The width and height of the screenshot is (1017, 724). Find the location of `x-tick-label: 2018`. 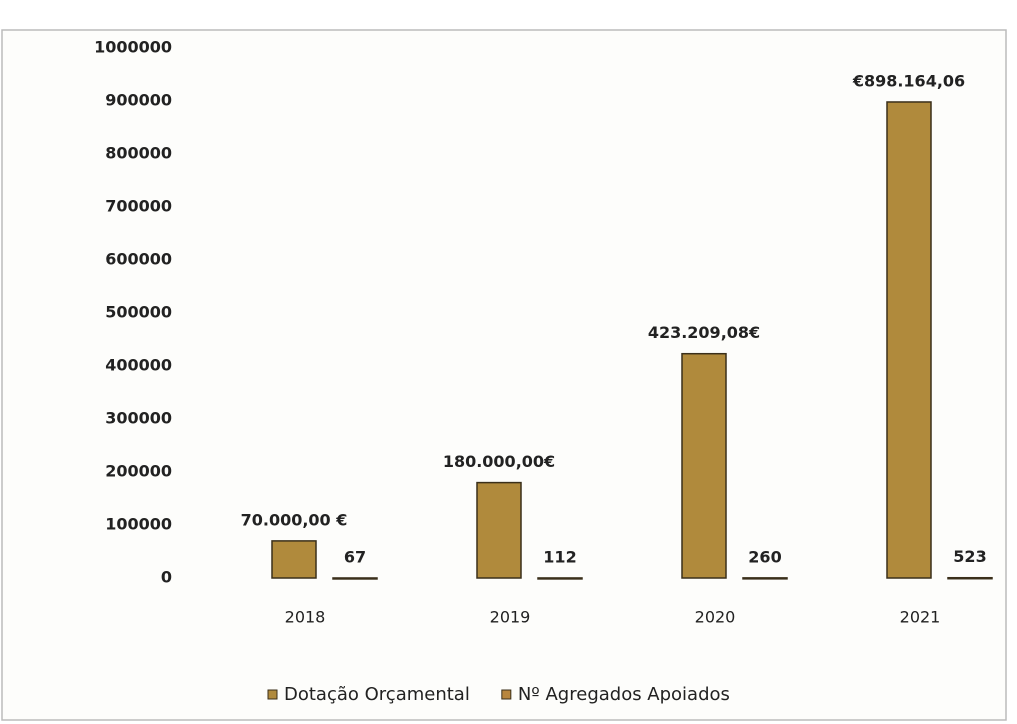

x-tick-label: 2018 is located at coordinates (305, 617).